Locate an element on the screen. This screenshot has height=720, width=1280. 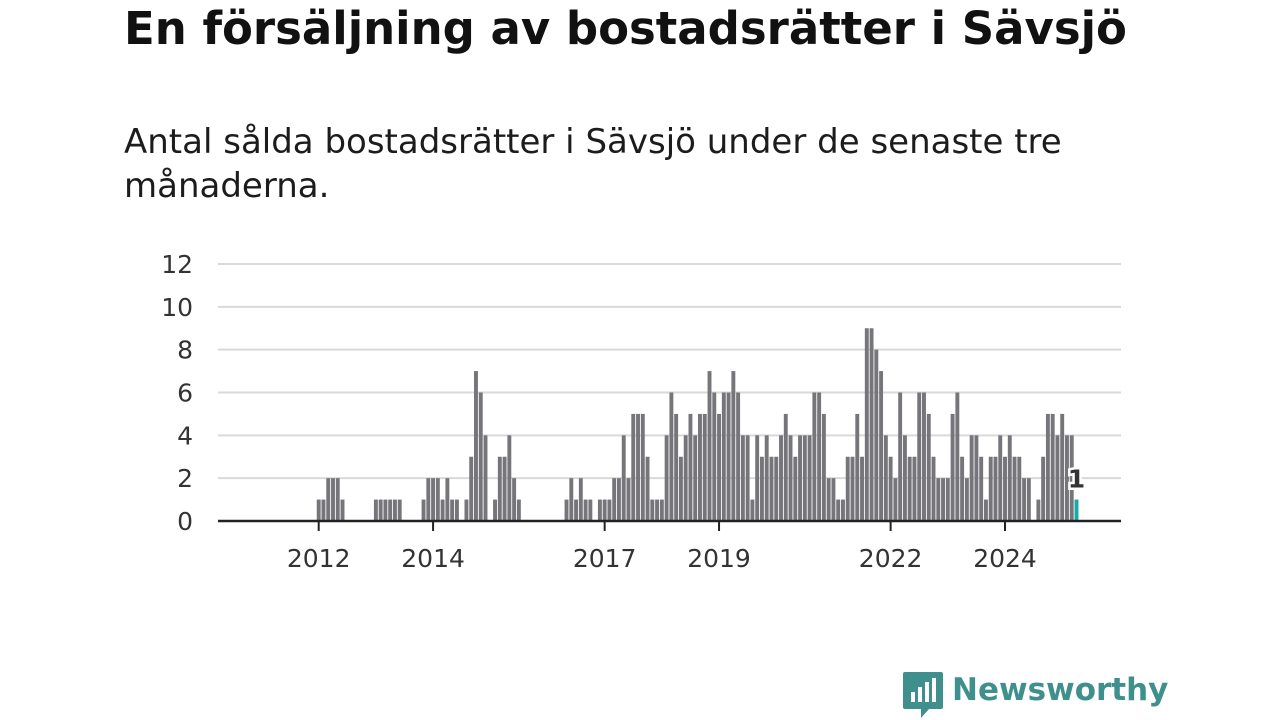
y-tick-label: 12 is located at coordinates (177, 264).